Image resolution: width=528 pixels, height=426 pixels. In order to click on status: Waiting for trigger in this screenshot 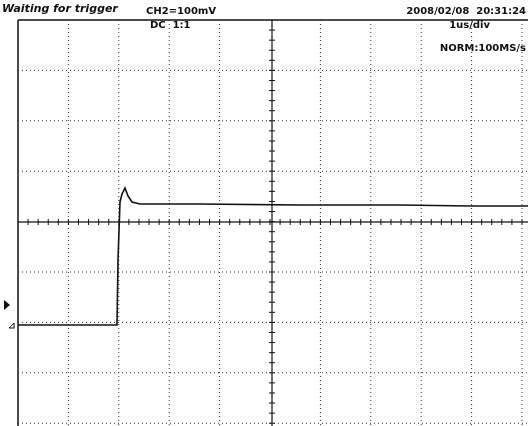, I will do `click(60, 8)`.